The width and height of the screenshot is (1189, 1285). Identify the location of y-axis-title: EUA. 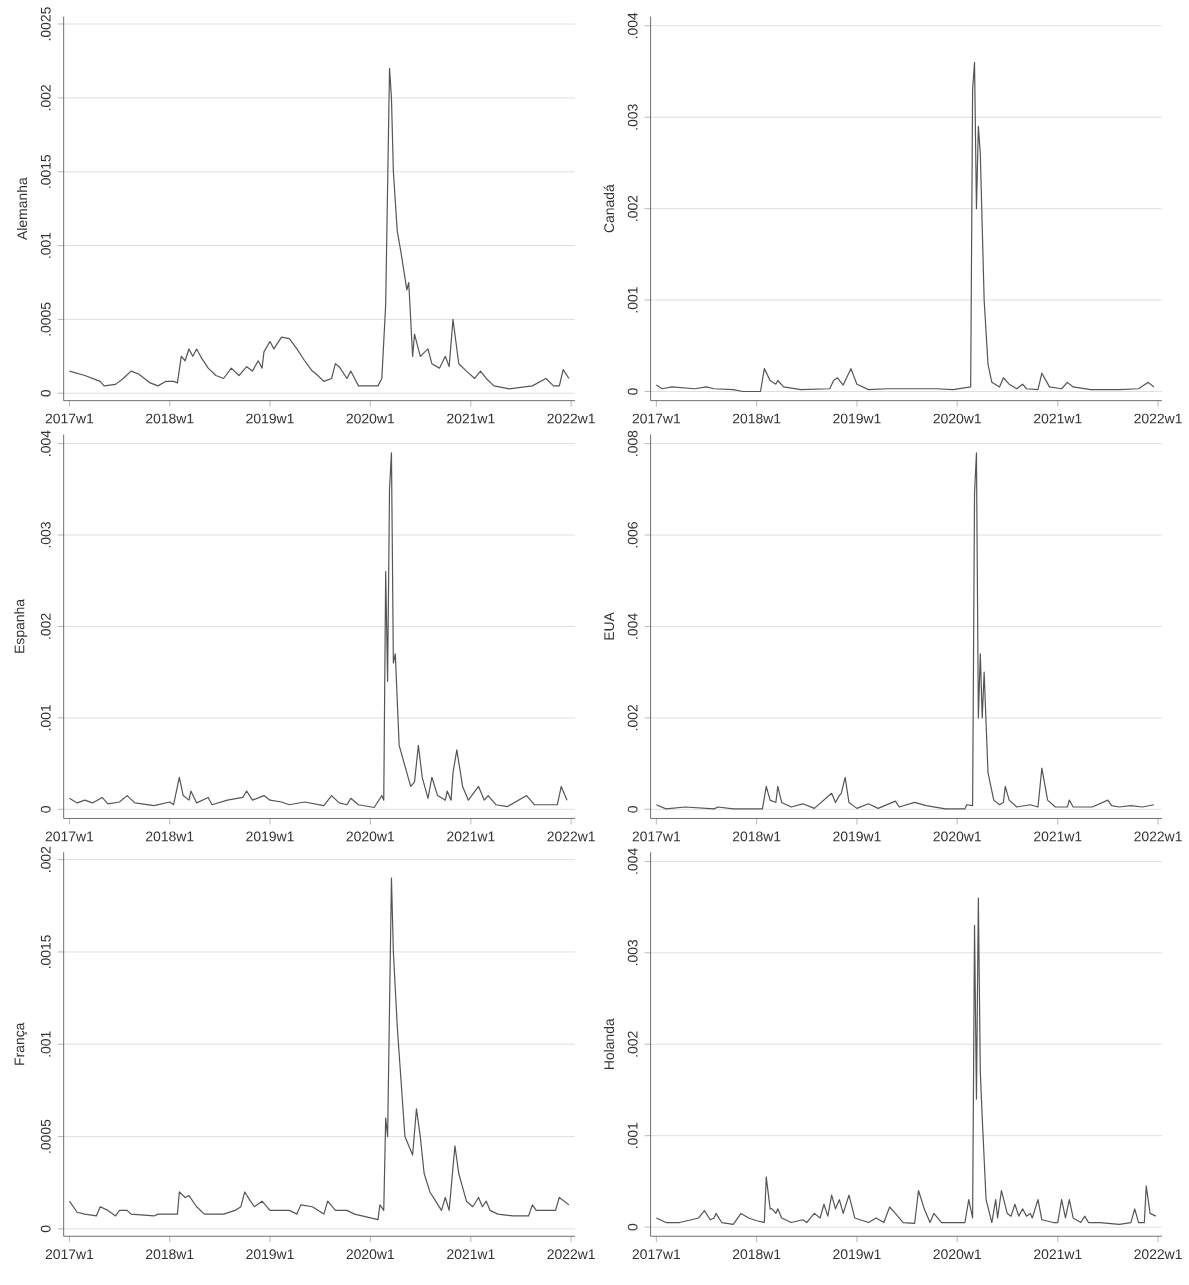
(609, 626).